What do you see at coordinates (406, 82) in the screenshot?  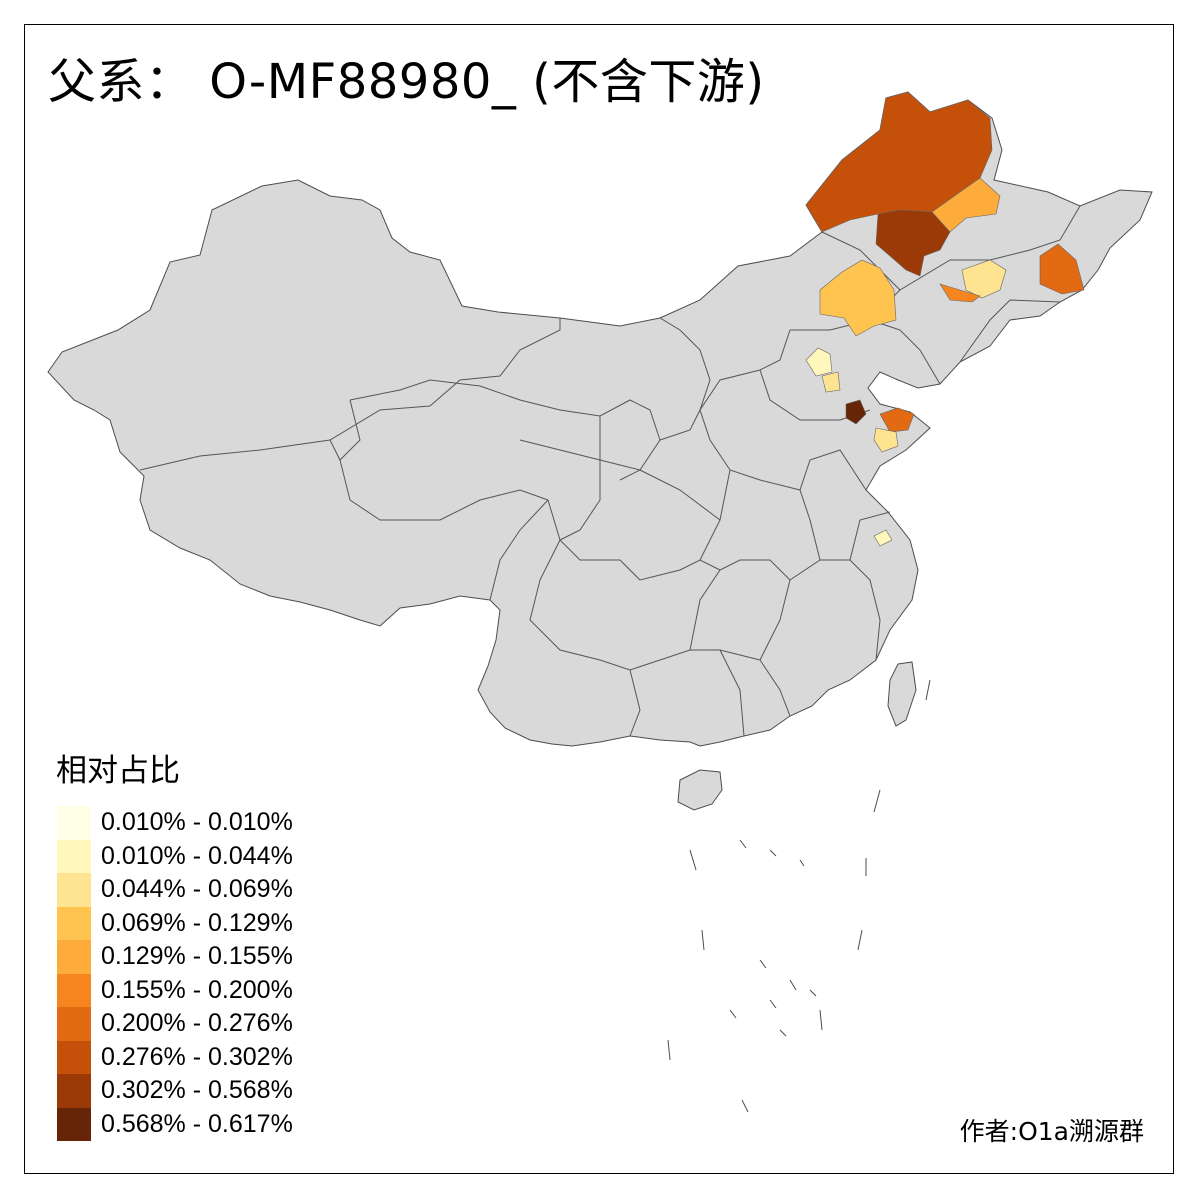 I see `map-title: 父系： O-MF88980_ (不含下游)` at bounding box center [406, 82].